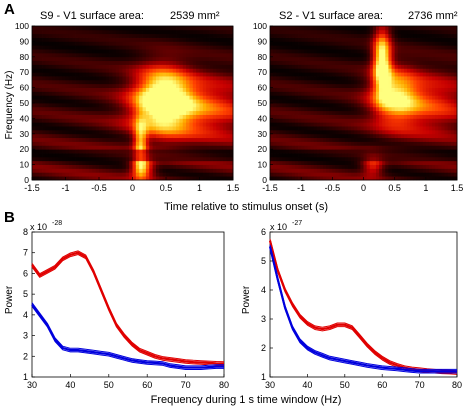  What do you see at coordinates (147, 385) in the screenshot?
I see `x-tick-label: 60` at bounding box center [147, 385].